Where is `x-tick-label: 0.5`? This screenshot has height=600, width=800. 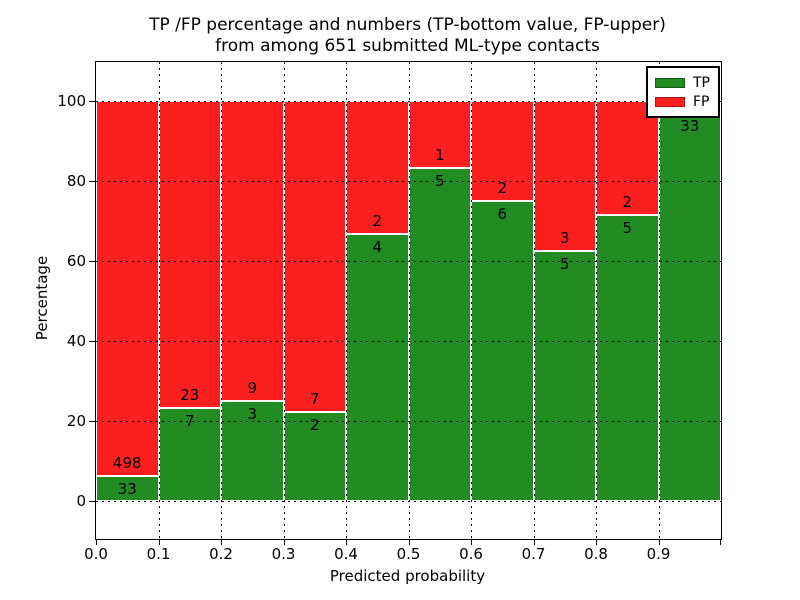 x-tick-label: 0.5 is located at coordinates (408, 554).